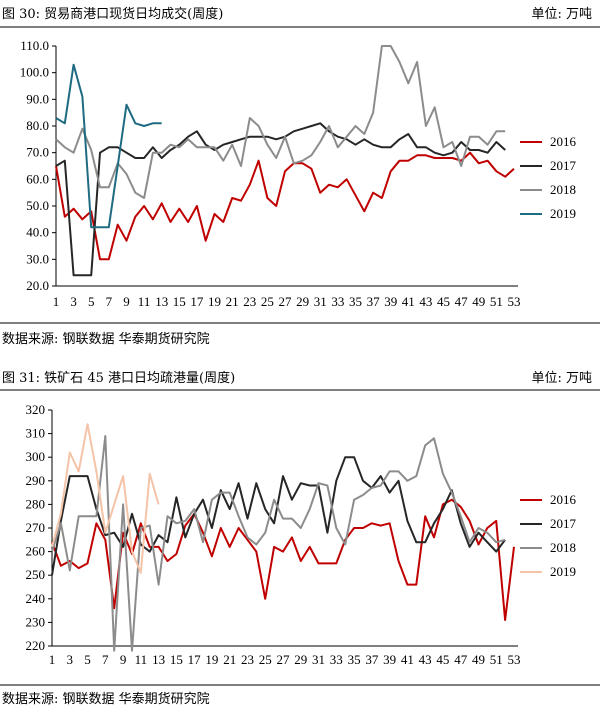 The width and height of the screenshot is (600, 707). What do you see at coordinates (52, 659) in the screenshot?
I see `chart2-x-tick-label: 1` at bounding box center [52, 659].